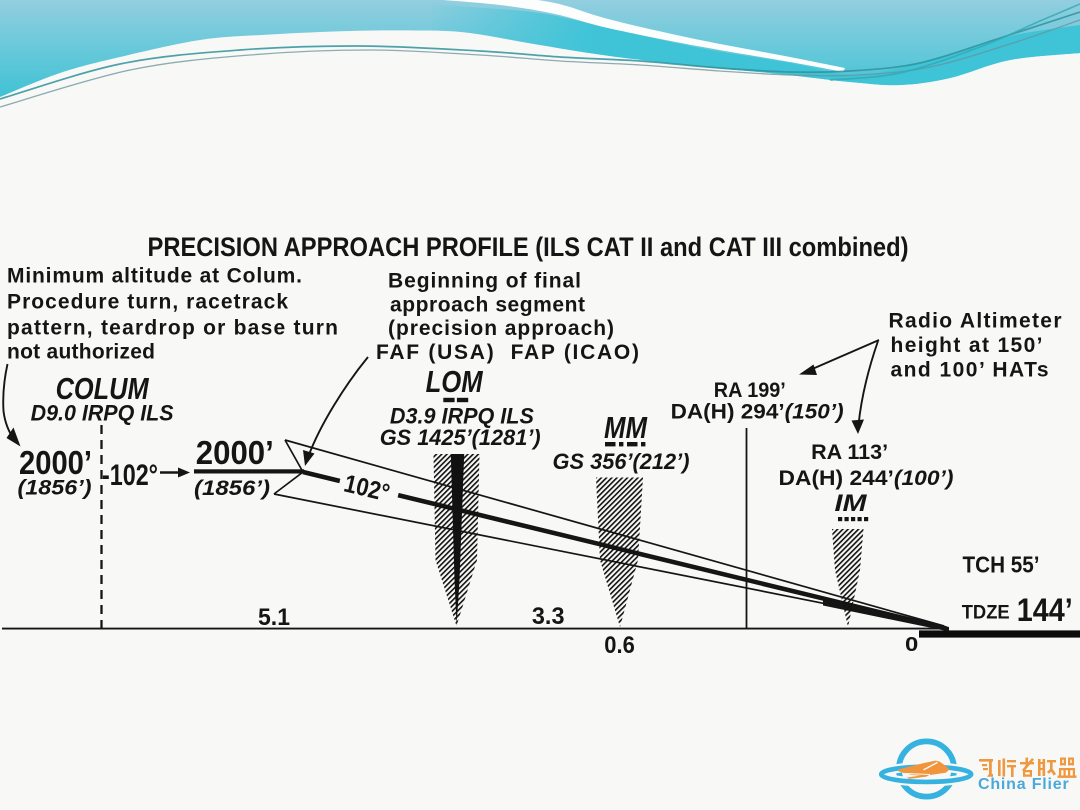  I want to click on svg-text: Minimum altitude at Colum., so click(154, 276).